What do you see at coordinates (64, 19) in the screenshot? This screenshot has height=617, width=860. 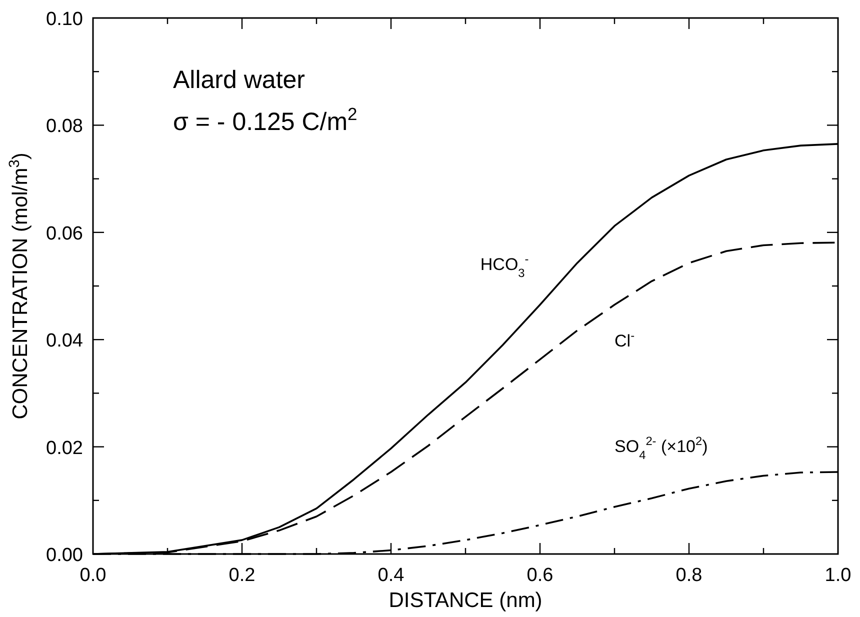 I see `y-tick-label: 0.10` at bounding box center [64, 19].